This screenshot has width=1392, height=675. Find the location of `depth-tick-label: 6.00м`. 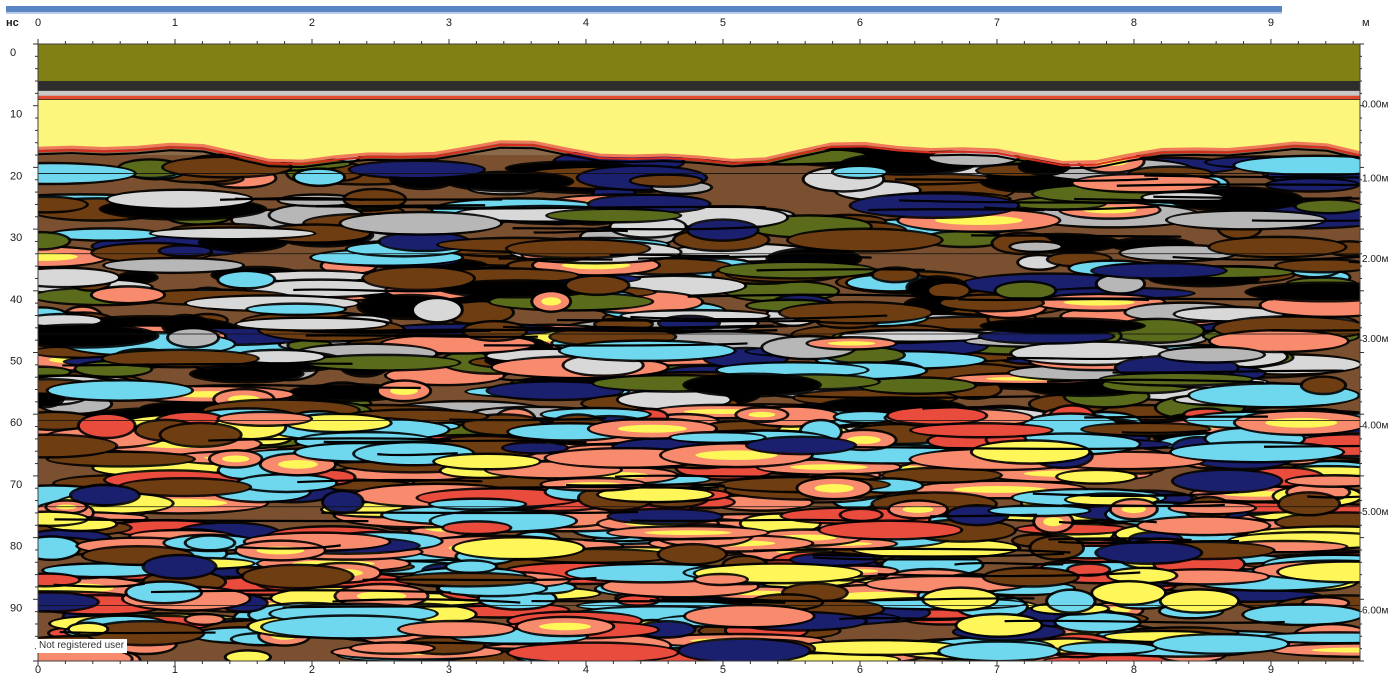

depth-tick-label: 6.00м is located at coordinates (1375, 610).